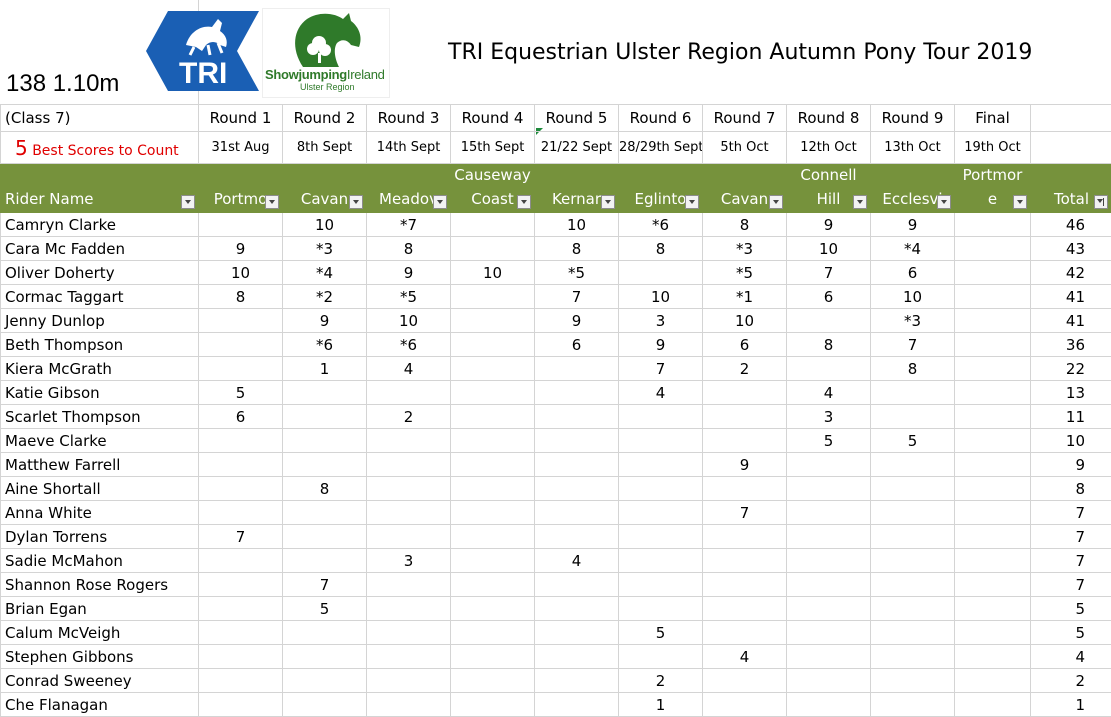 The height and width of the screenshot is (717, 1111). Describe the element at coordinates (1071, 441) in the screenshot. I see `total-cell: 10` at that location.